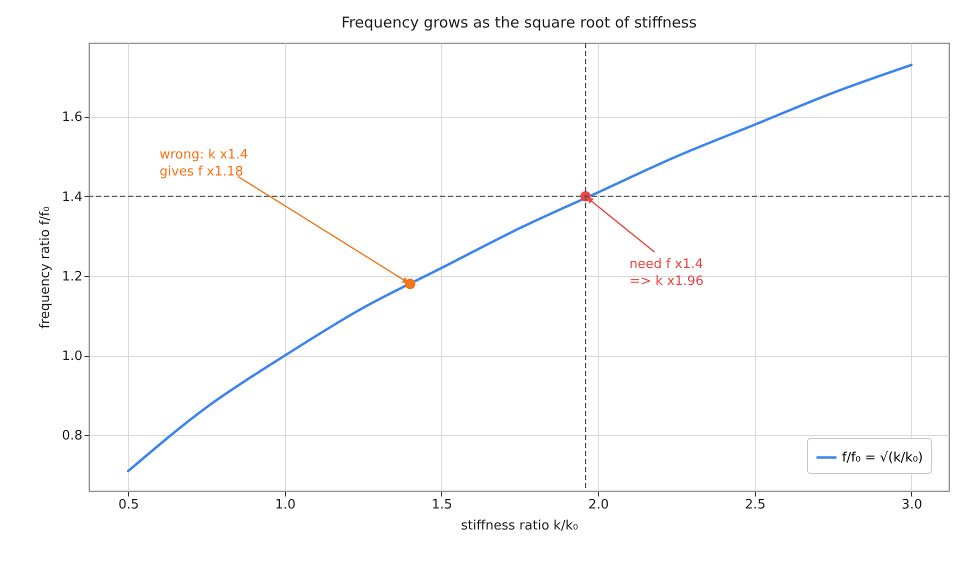 This screenshot has width=963, height=569. Describe the element at coordinates (129, 505) in the screenshot. I see `x-tick-label: 0.5` at that location.